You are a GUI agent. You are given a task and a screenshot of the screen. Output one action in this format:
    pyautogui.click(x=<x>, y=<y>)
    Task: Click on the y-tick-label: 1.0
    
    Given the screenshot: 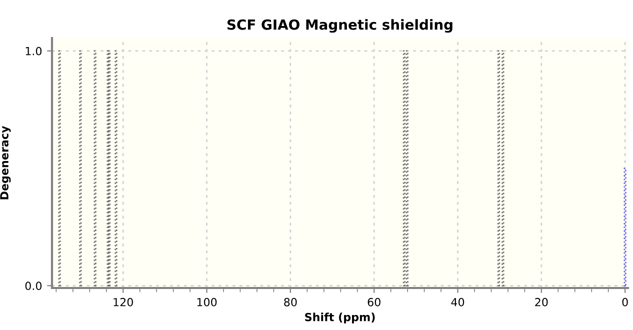 What is the action you would take?
    pyautogui.click(x=34, y=51)
    